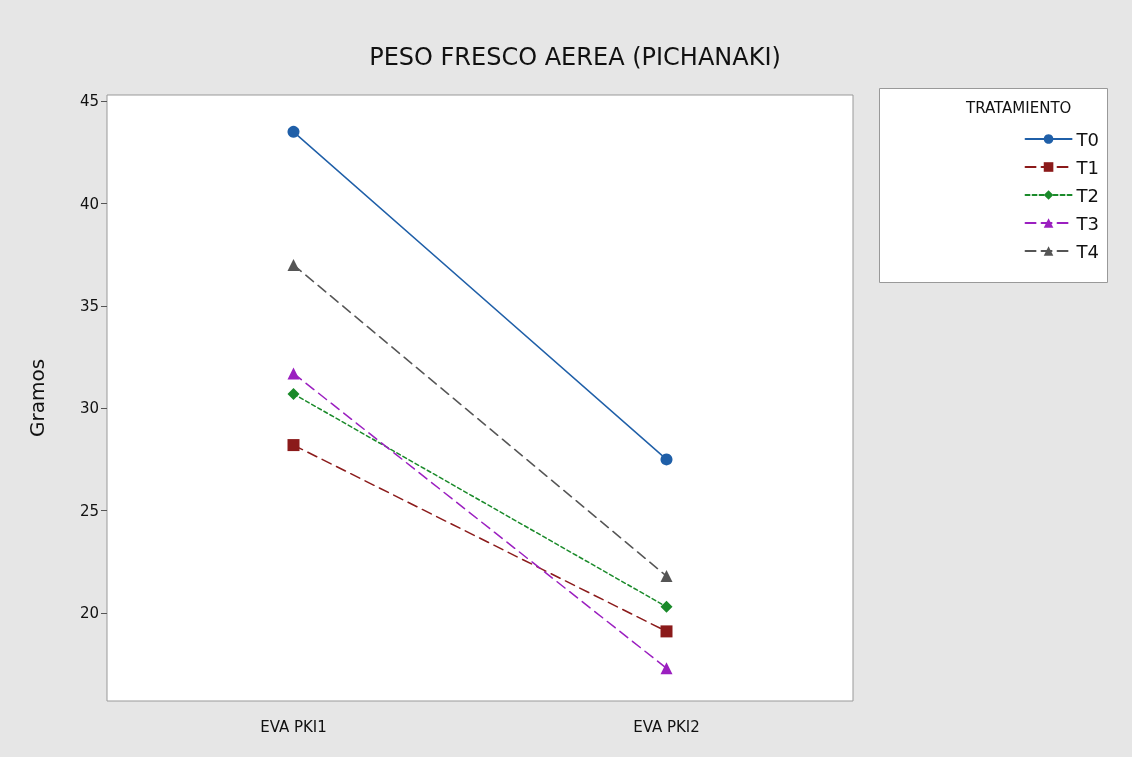 The height and width of the screenshot is (757, 1132). Describe the element at coordinates (1087, 195) in the screenshot. I see `legend-label: T2` at that location.